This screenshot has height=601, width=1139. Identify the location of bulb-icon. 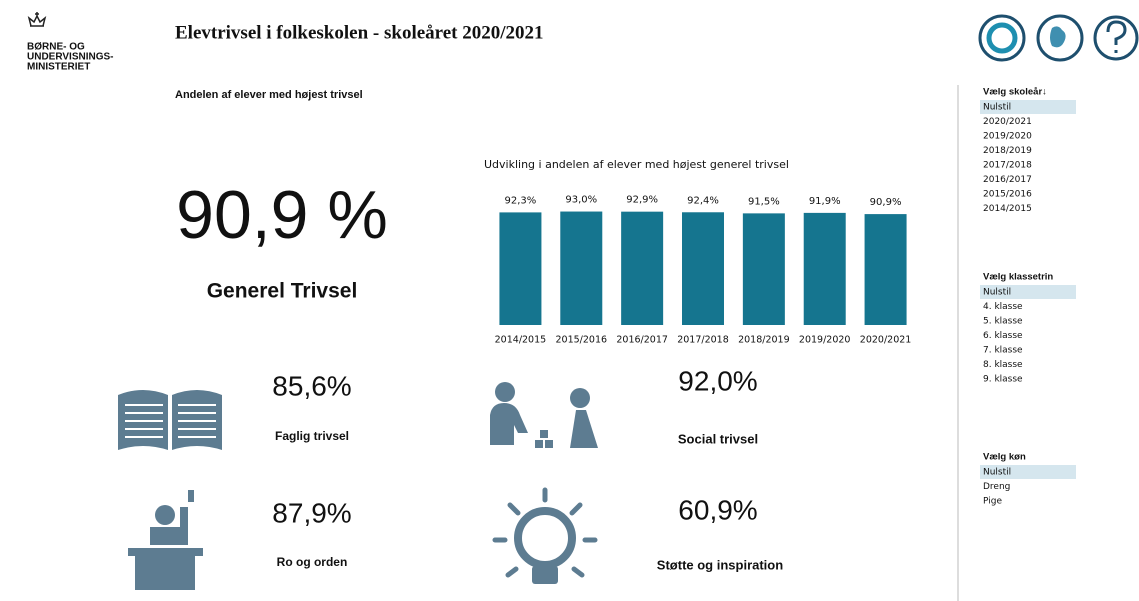
(545, 535).